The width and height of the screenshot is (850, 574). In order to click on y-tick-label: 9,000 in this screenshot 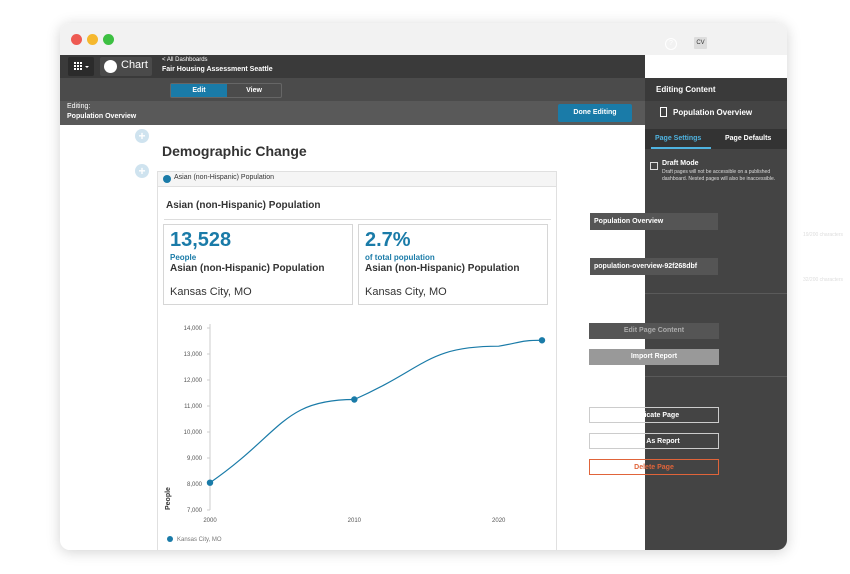, I will do `click(195, 459)`.